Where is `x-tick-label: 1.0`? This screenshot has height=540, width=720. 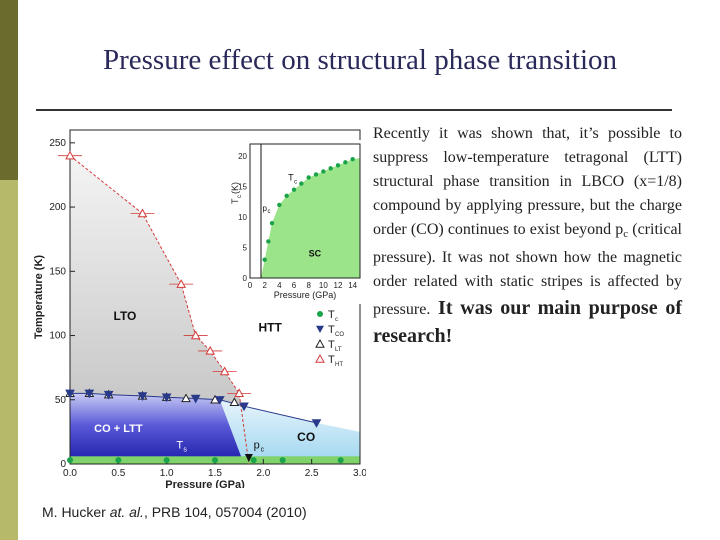 x-tick-label: 1.0 is located at coordinates (167, 473).